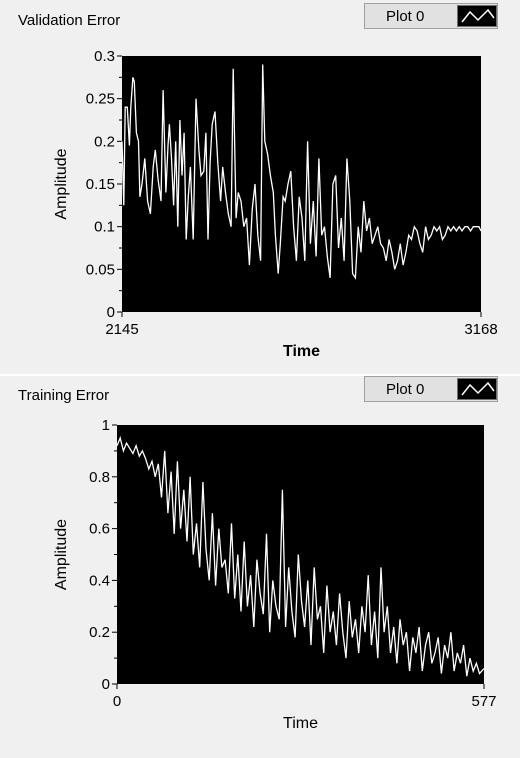 This screenshot has width=520, height=758. I want to click on panel-divider, so click(260, 375).